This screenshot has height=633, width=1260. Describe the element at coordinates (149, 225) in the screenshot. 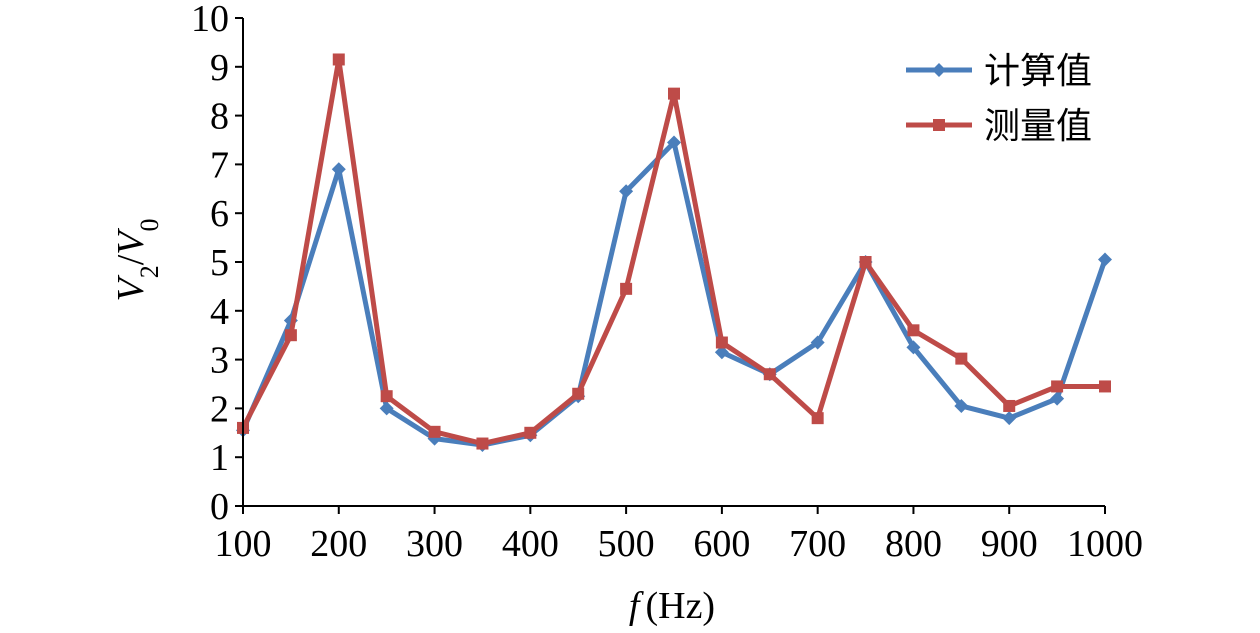

I see `y-axis-title-sub2: 0` at that location.